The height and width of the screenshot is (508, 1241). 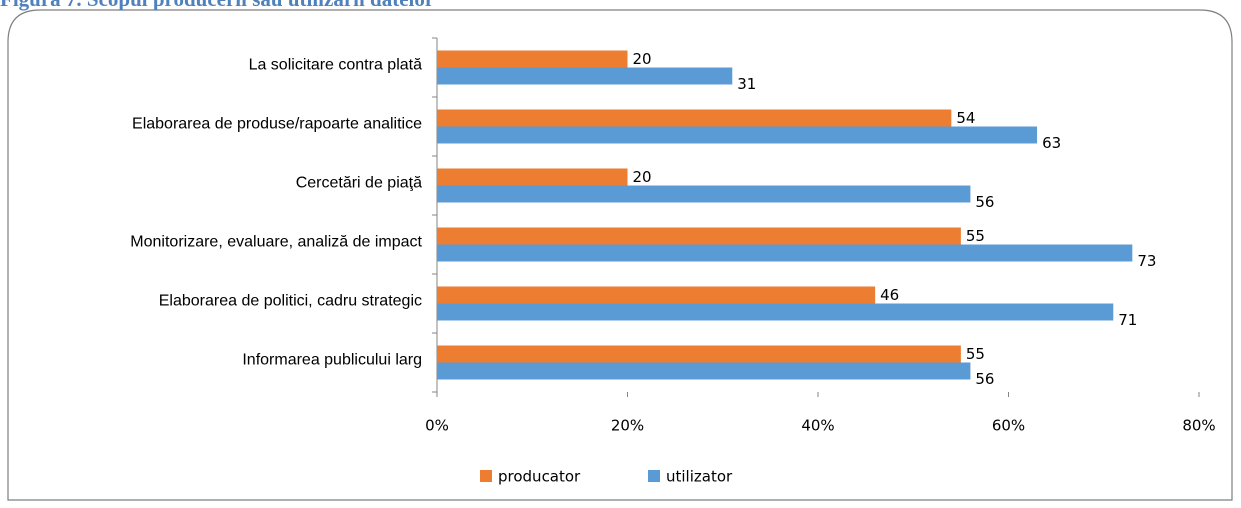 What do you see at coordinates (1008, 426) in the screenshot?
I see `x-tick-label: 60%` at bounding box center [1008, 426].